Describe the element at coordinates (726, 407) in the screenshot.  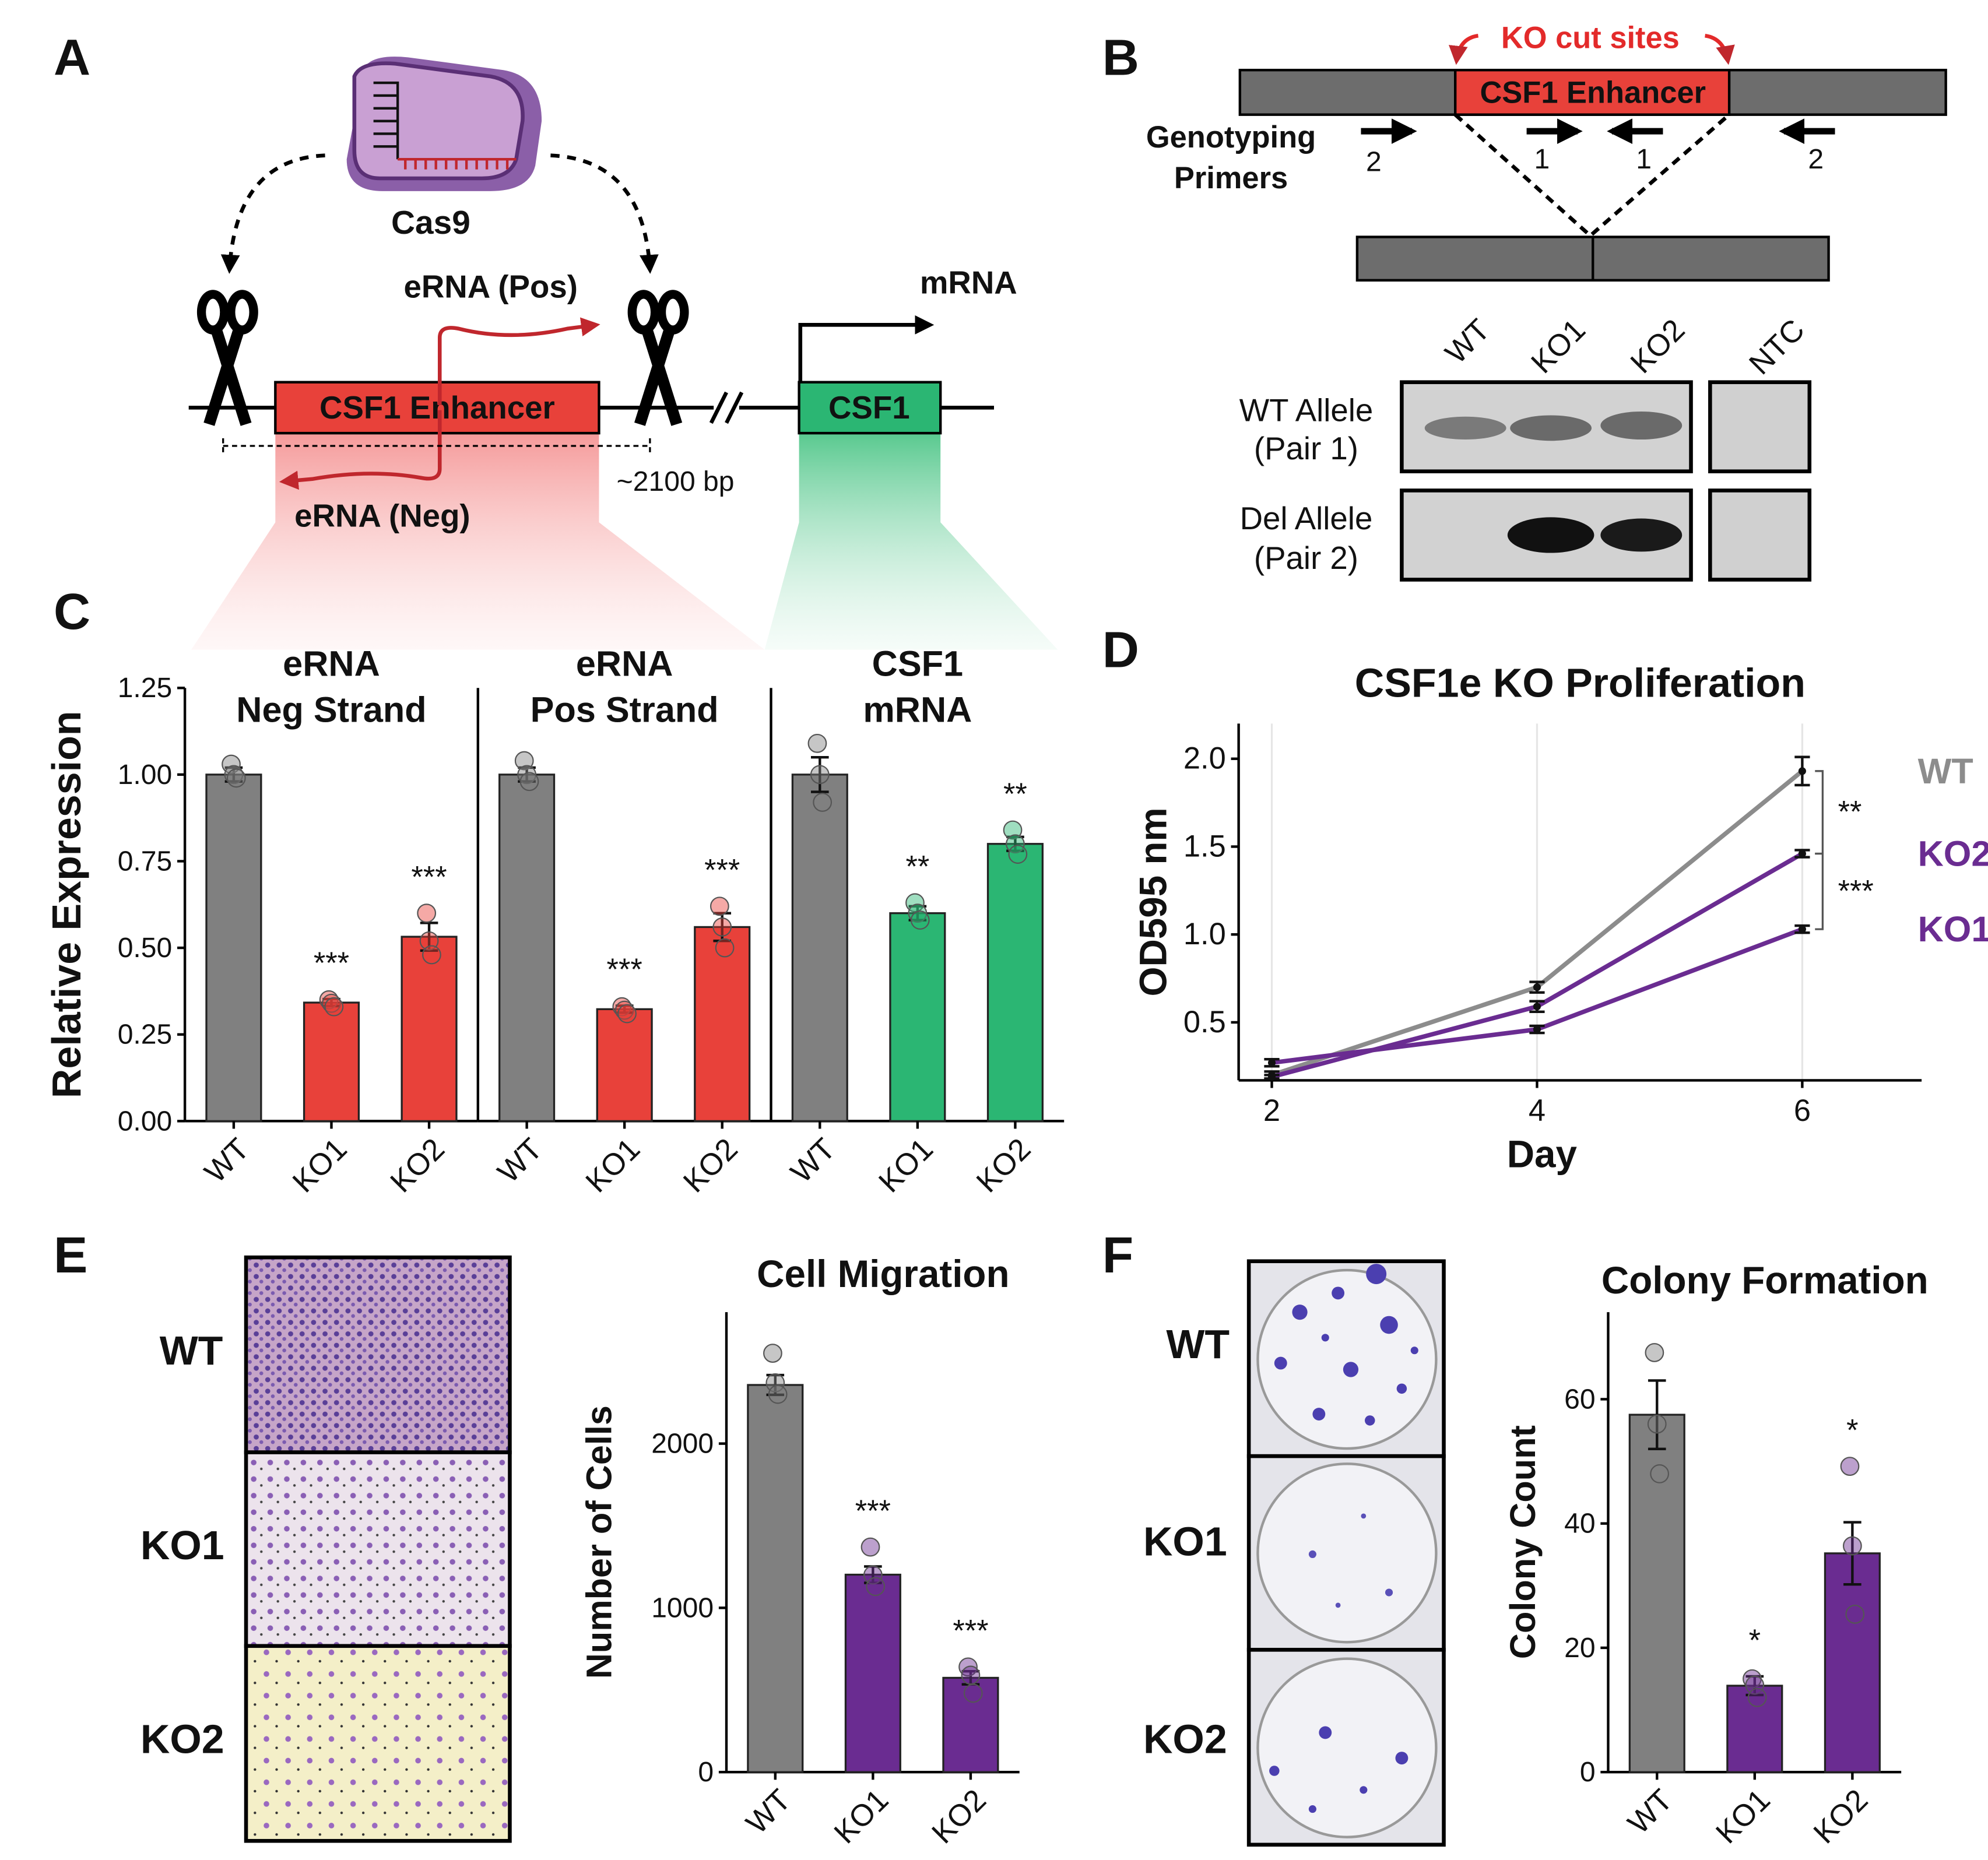
I see `break` at that location.